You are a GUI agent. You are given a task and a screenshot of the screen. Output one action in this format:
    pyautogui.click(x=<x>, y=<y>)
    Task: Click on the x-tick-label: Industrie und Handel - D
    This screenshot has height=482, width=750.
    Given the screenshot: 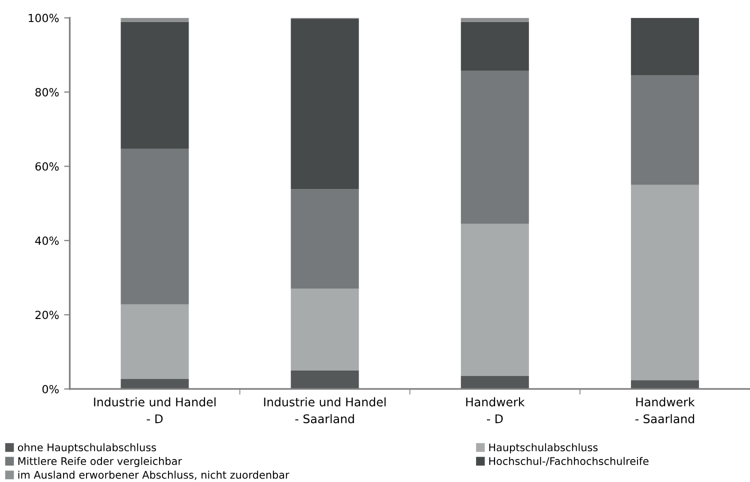 What is the action you would take?
    pyautogui.click(x=155, y=410)
    